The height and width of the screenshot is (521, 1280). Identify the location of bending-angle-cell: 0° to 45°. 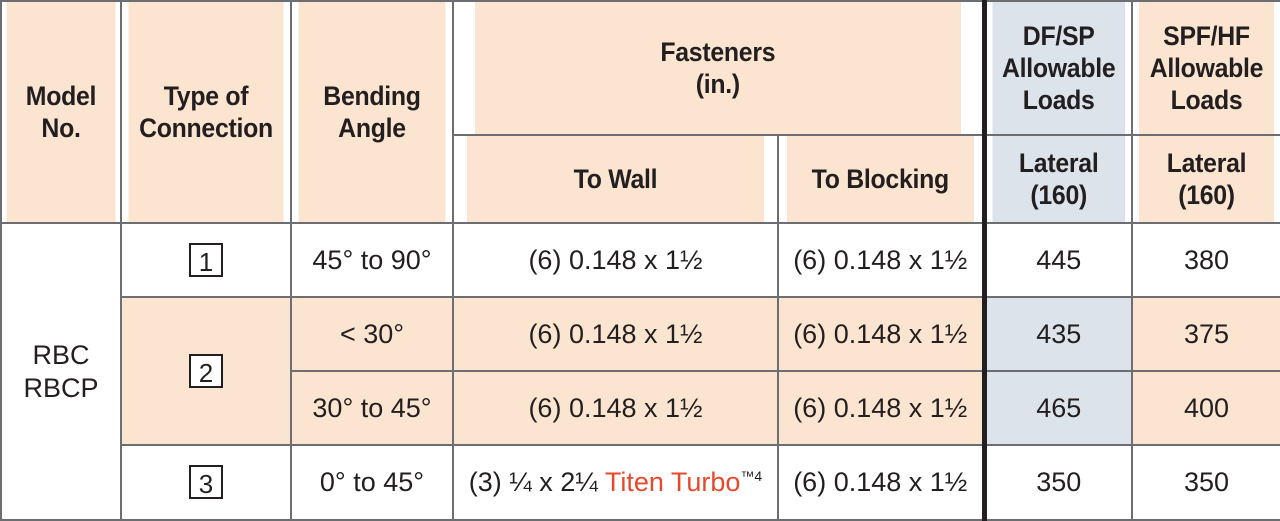
(372, 482).